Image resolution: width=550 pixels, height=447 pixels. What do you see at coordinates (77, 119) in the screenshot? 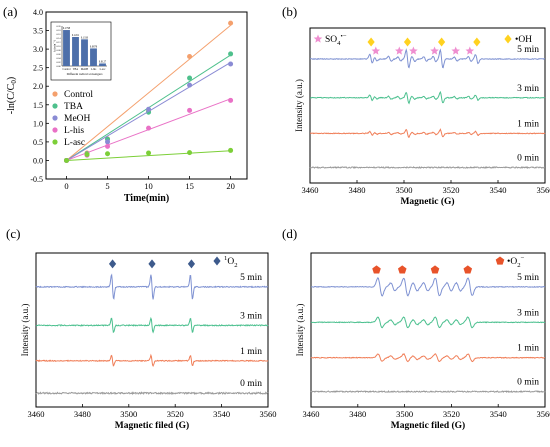
I see `legend-label: MeOH` at bounding box center [77, 119].